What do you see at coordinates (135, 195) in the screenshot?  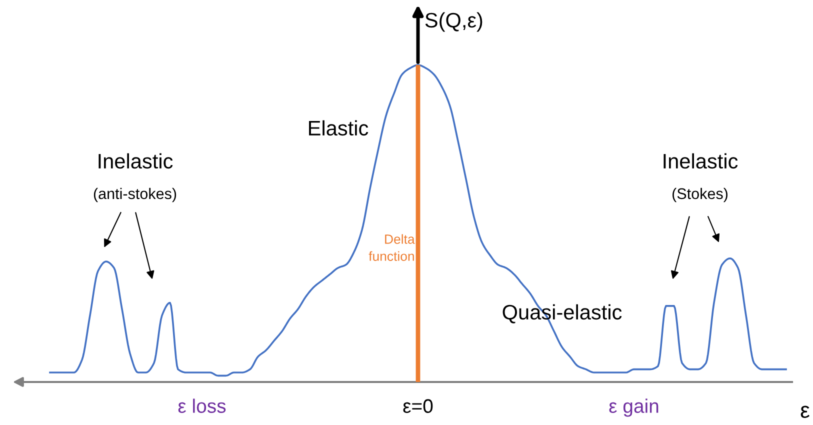 I see `annotation: (anti-stokes)` at bounding box center [135, 195].